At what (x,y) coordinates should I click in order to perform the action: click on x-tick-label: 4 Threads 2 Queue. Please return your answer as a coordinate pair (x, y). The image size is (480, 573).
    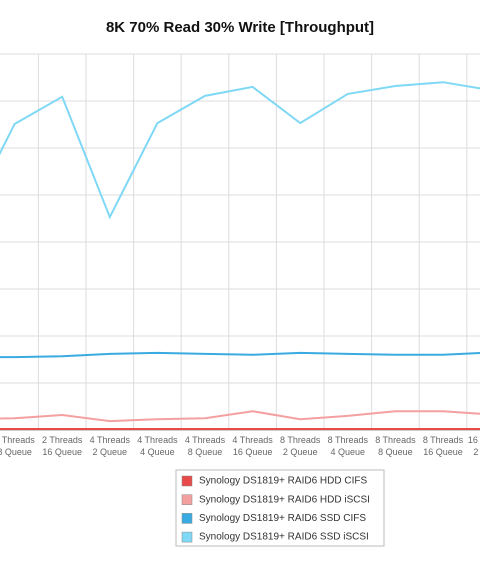
    Looking at the image, I should click on (110, 446).